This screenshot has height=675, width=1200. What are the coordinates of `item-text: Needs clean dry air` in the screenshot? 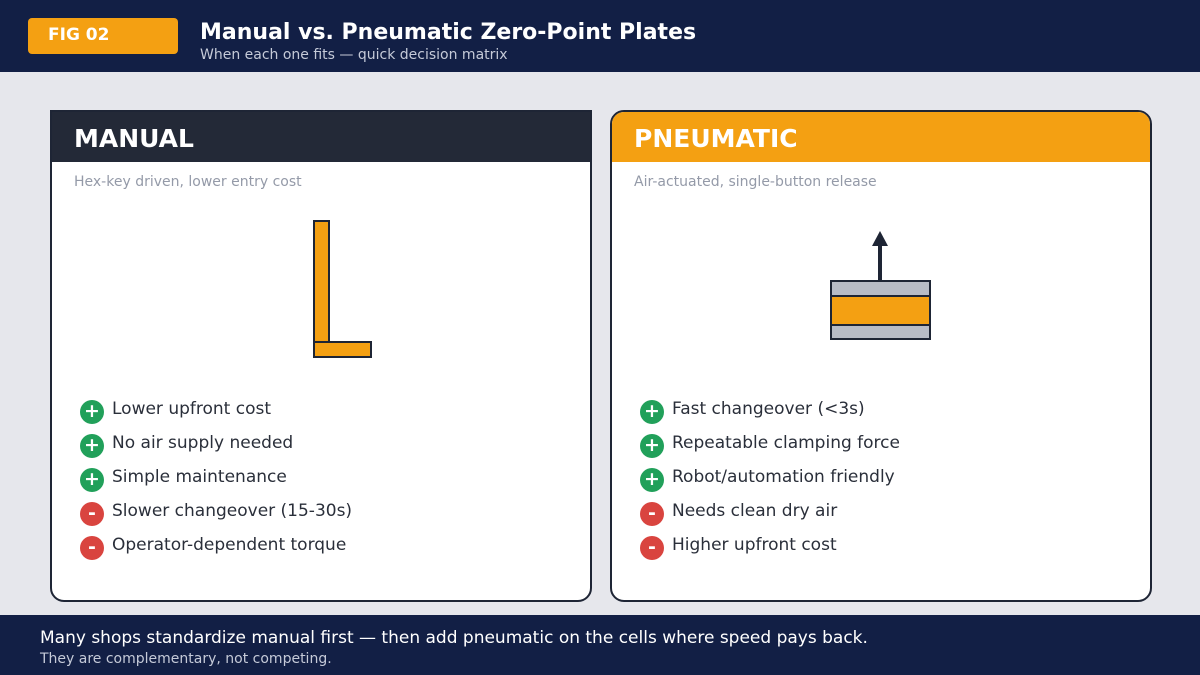 It's located at (755, 511).